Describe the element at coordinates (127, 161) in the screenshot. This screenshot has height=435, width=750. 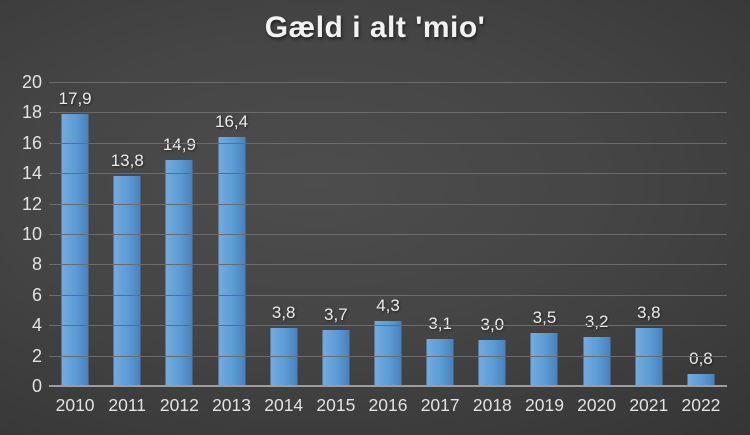
I see `bar-value-label: 13,8` at that location.